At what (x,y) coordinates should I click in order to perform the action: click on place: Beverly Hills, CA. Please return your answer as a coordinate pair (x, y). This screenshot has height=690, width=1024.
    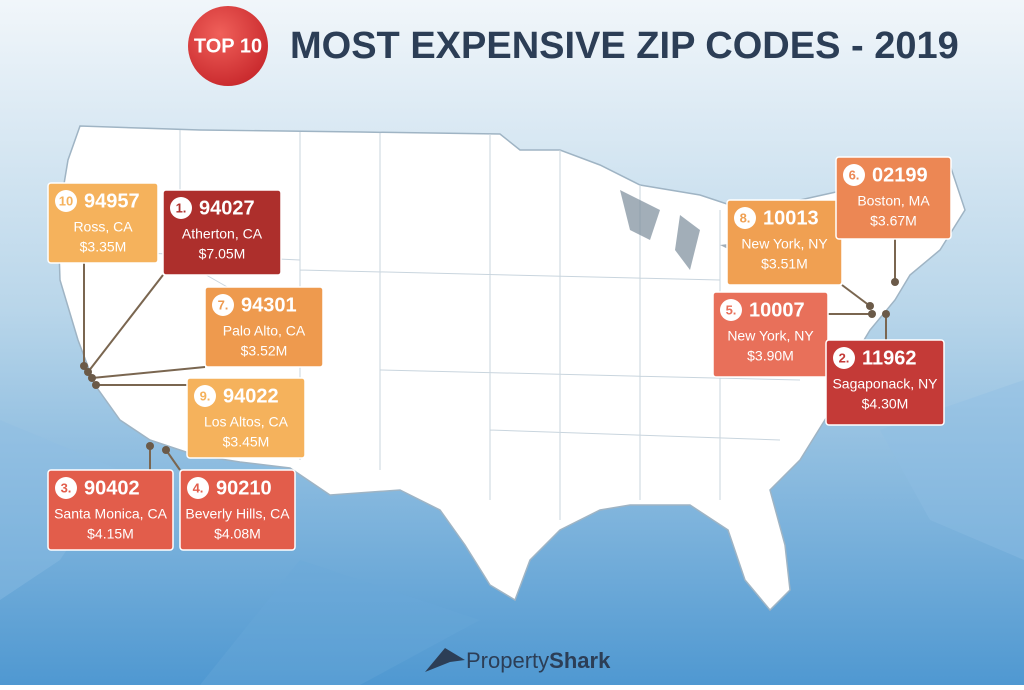
    Looking at the image, I should click on (237, 514).